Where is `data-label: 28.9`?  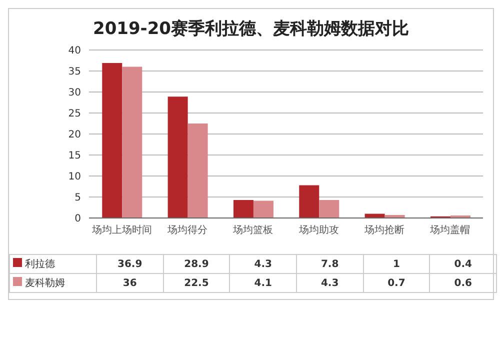 data-label: 28.9 is located at coordinates (196, 264).